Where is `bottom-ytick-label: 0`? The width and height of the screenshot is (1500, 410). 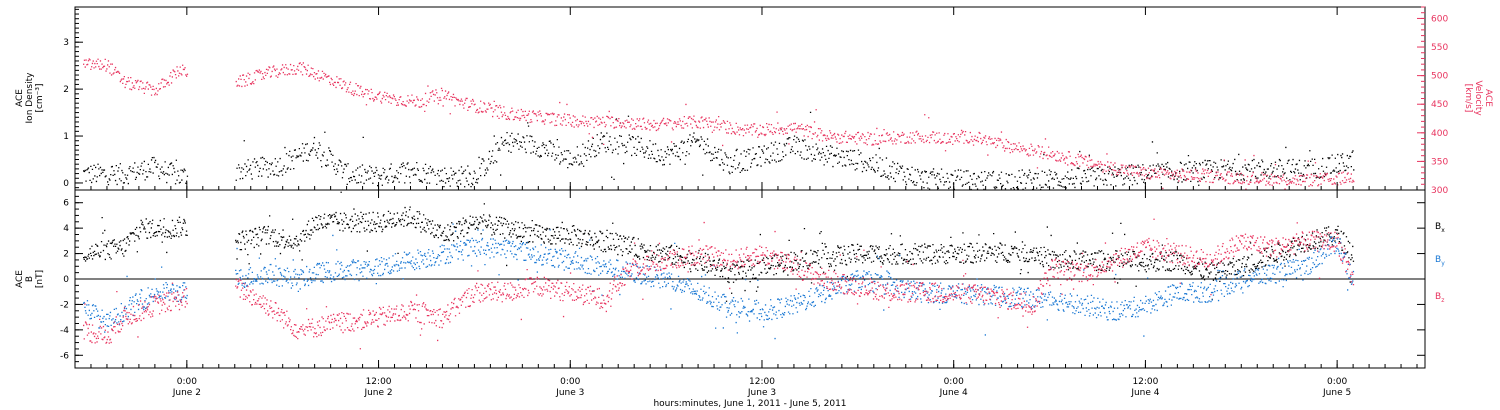
bottom-ytick-label: 0 is located at coordinates (66, 280).